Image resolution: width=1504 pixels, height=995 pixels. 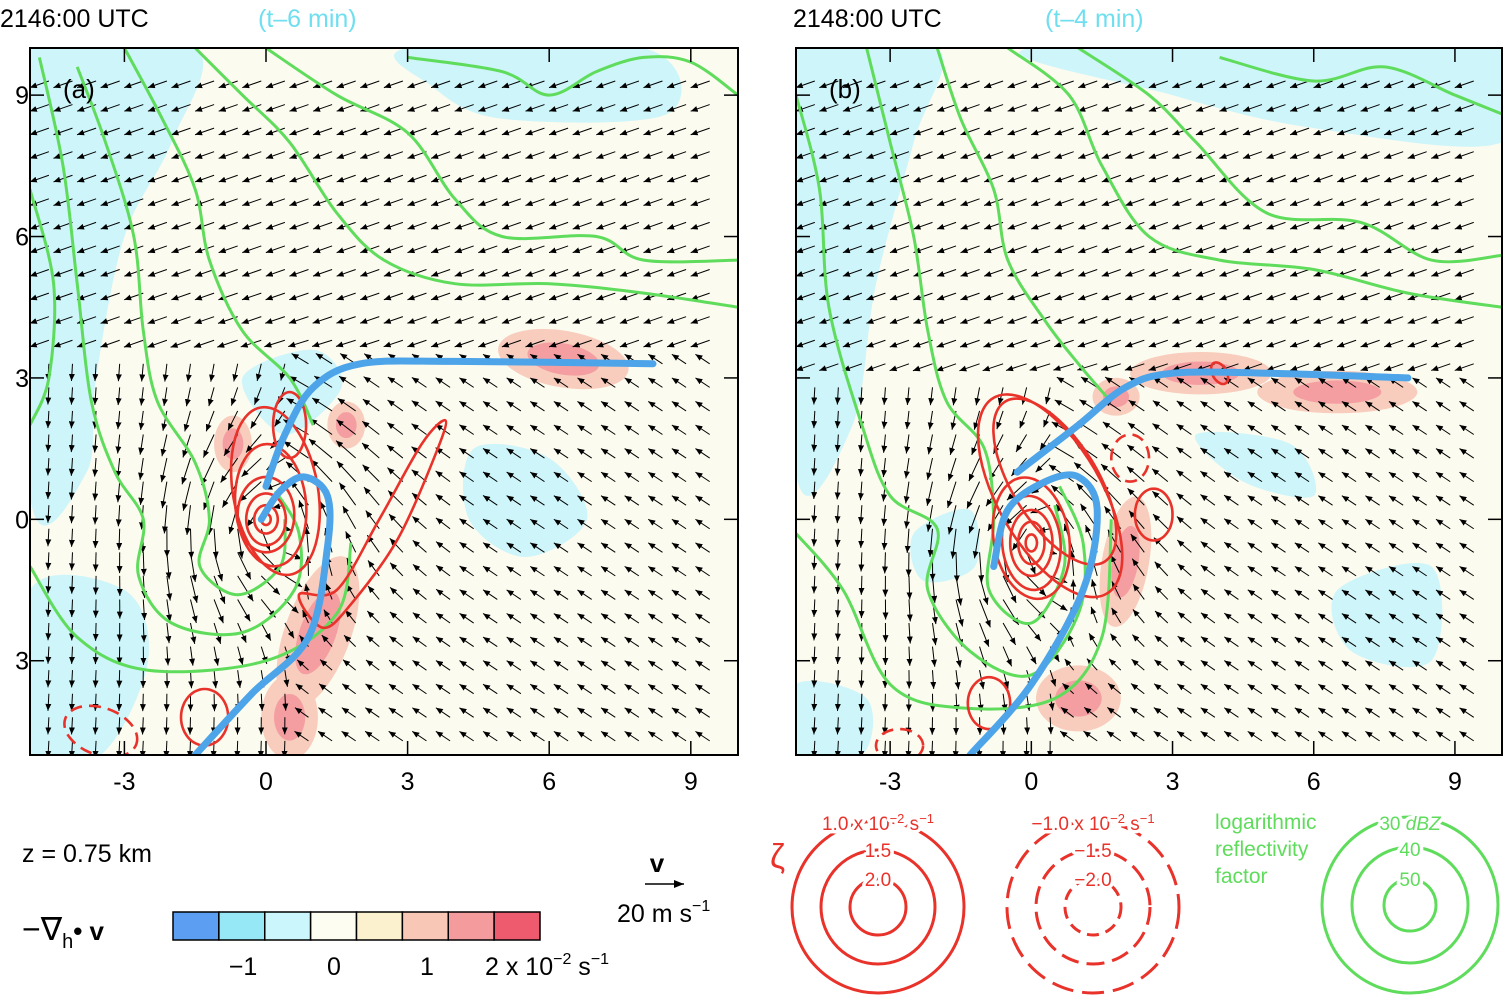 I want to click on x-tick-label: 6, so click(x=1314, y=782).